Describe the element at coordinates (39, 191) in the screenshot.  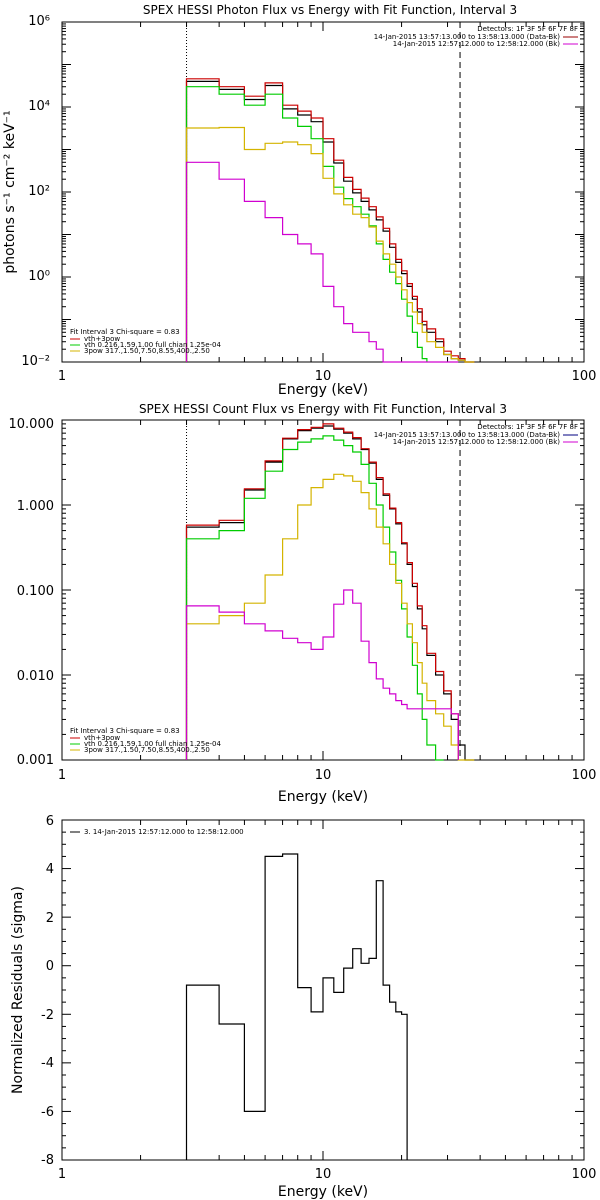
I see `photon-ytick-1e2: 10²` at that location.